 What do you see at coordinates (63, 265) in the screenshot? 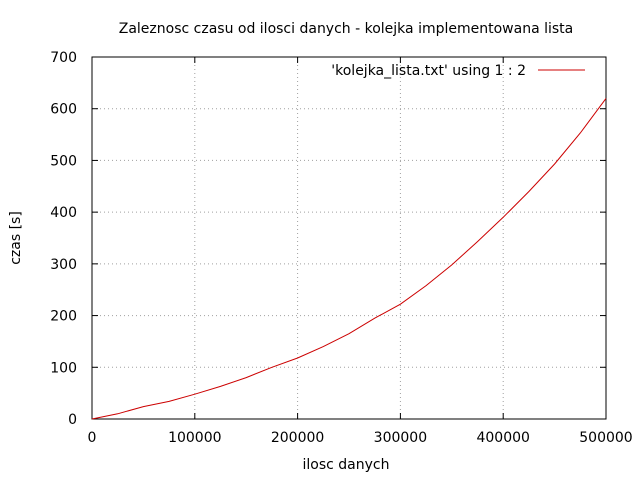
I see `y-tick-label: 300` at bounding box center [63, 265].